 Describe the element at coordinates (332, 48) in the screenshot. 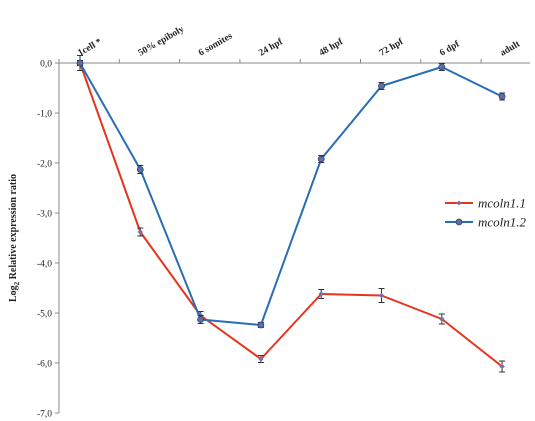

I see `x-tick-label: 48 hpf` at that location.